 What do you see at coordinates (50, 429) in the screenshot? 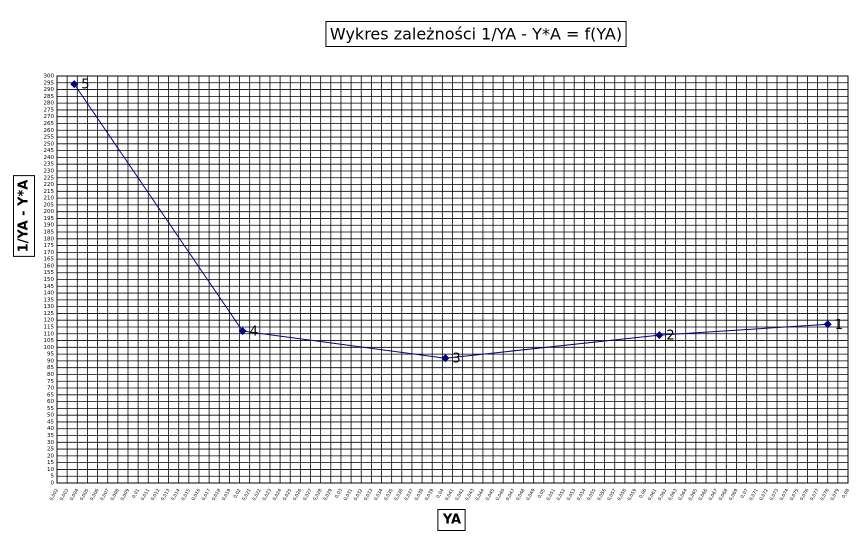
I see `y-tick-label: 40` at bounding box center [50, 429].